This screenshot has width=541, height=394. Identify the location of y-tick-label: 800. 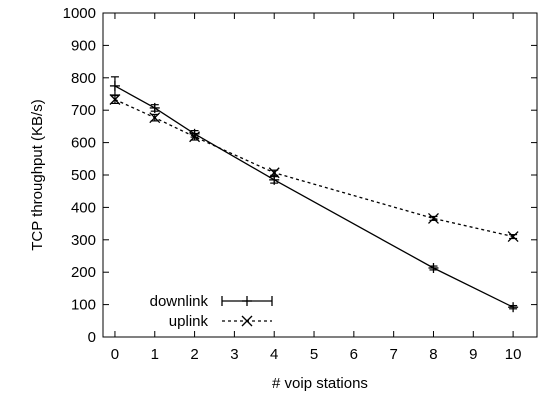
(83, 78).